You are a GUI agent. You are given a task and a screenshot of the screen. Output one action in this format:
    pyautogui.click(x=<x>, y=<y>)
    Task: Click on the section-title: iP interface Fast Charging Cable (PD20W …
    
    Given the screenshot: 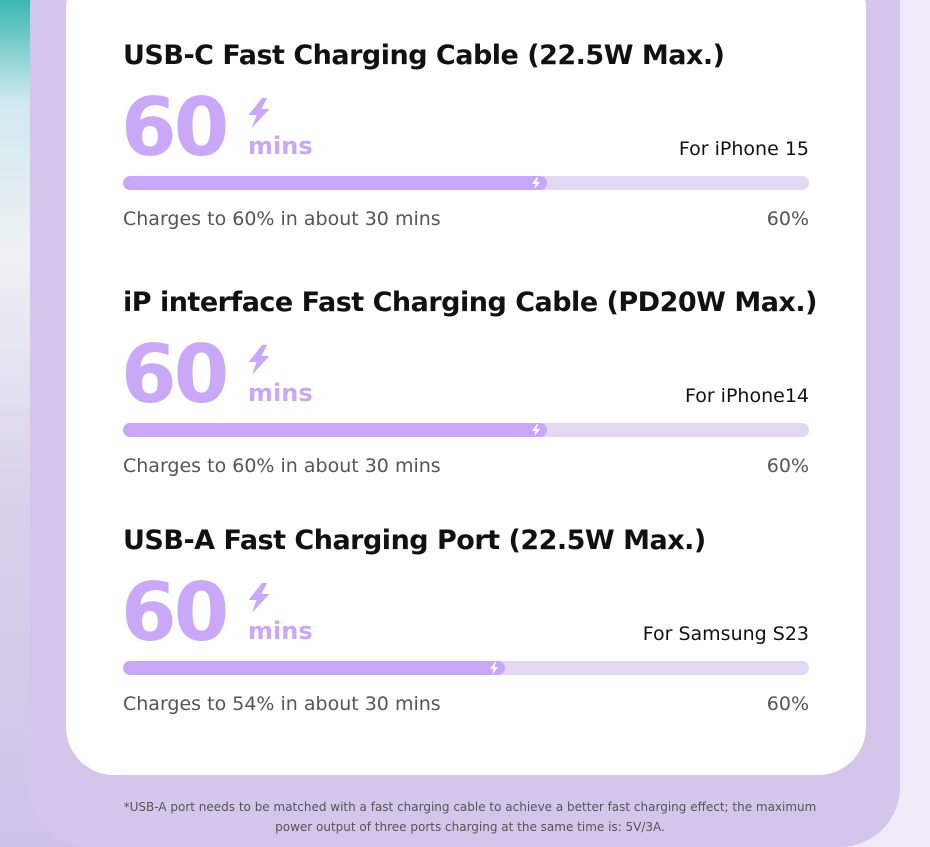 What is the action you would take?
    pyautogui.click(x=470, y=302)
    